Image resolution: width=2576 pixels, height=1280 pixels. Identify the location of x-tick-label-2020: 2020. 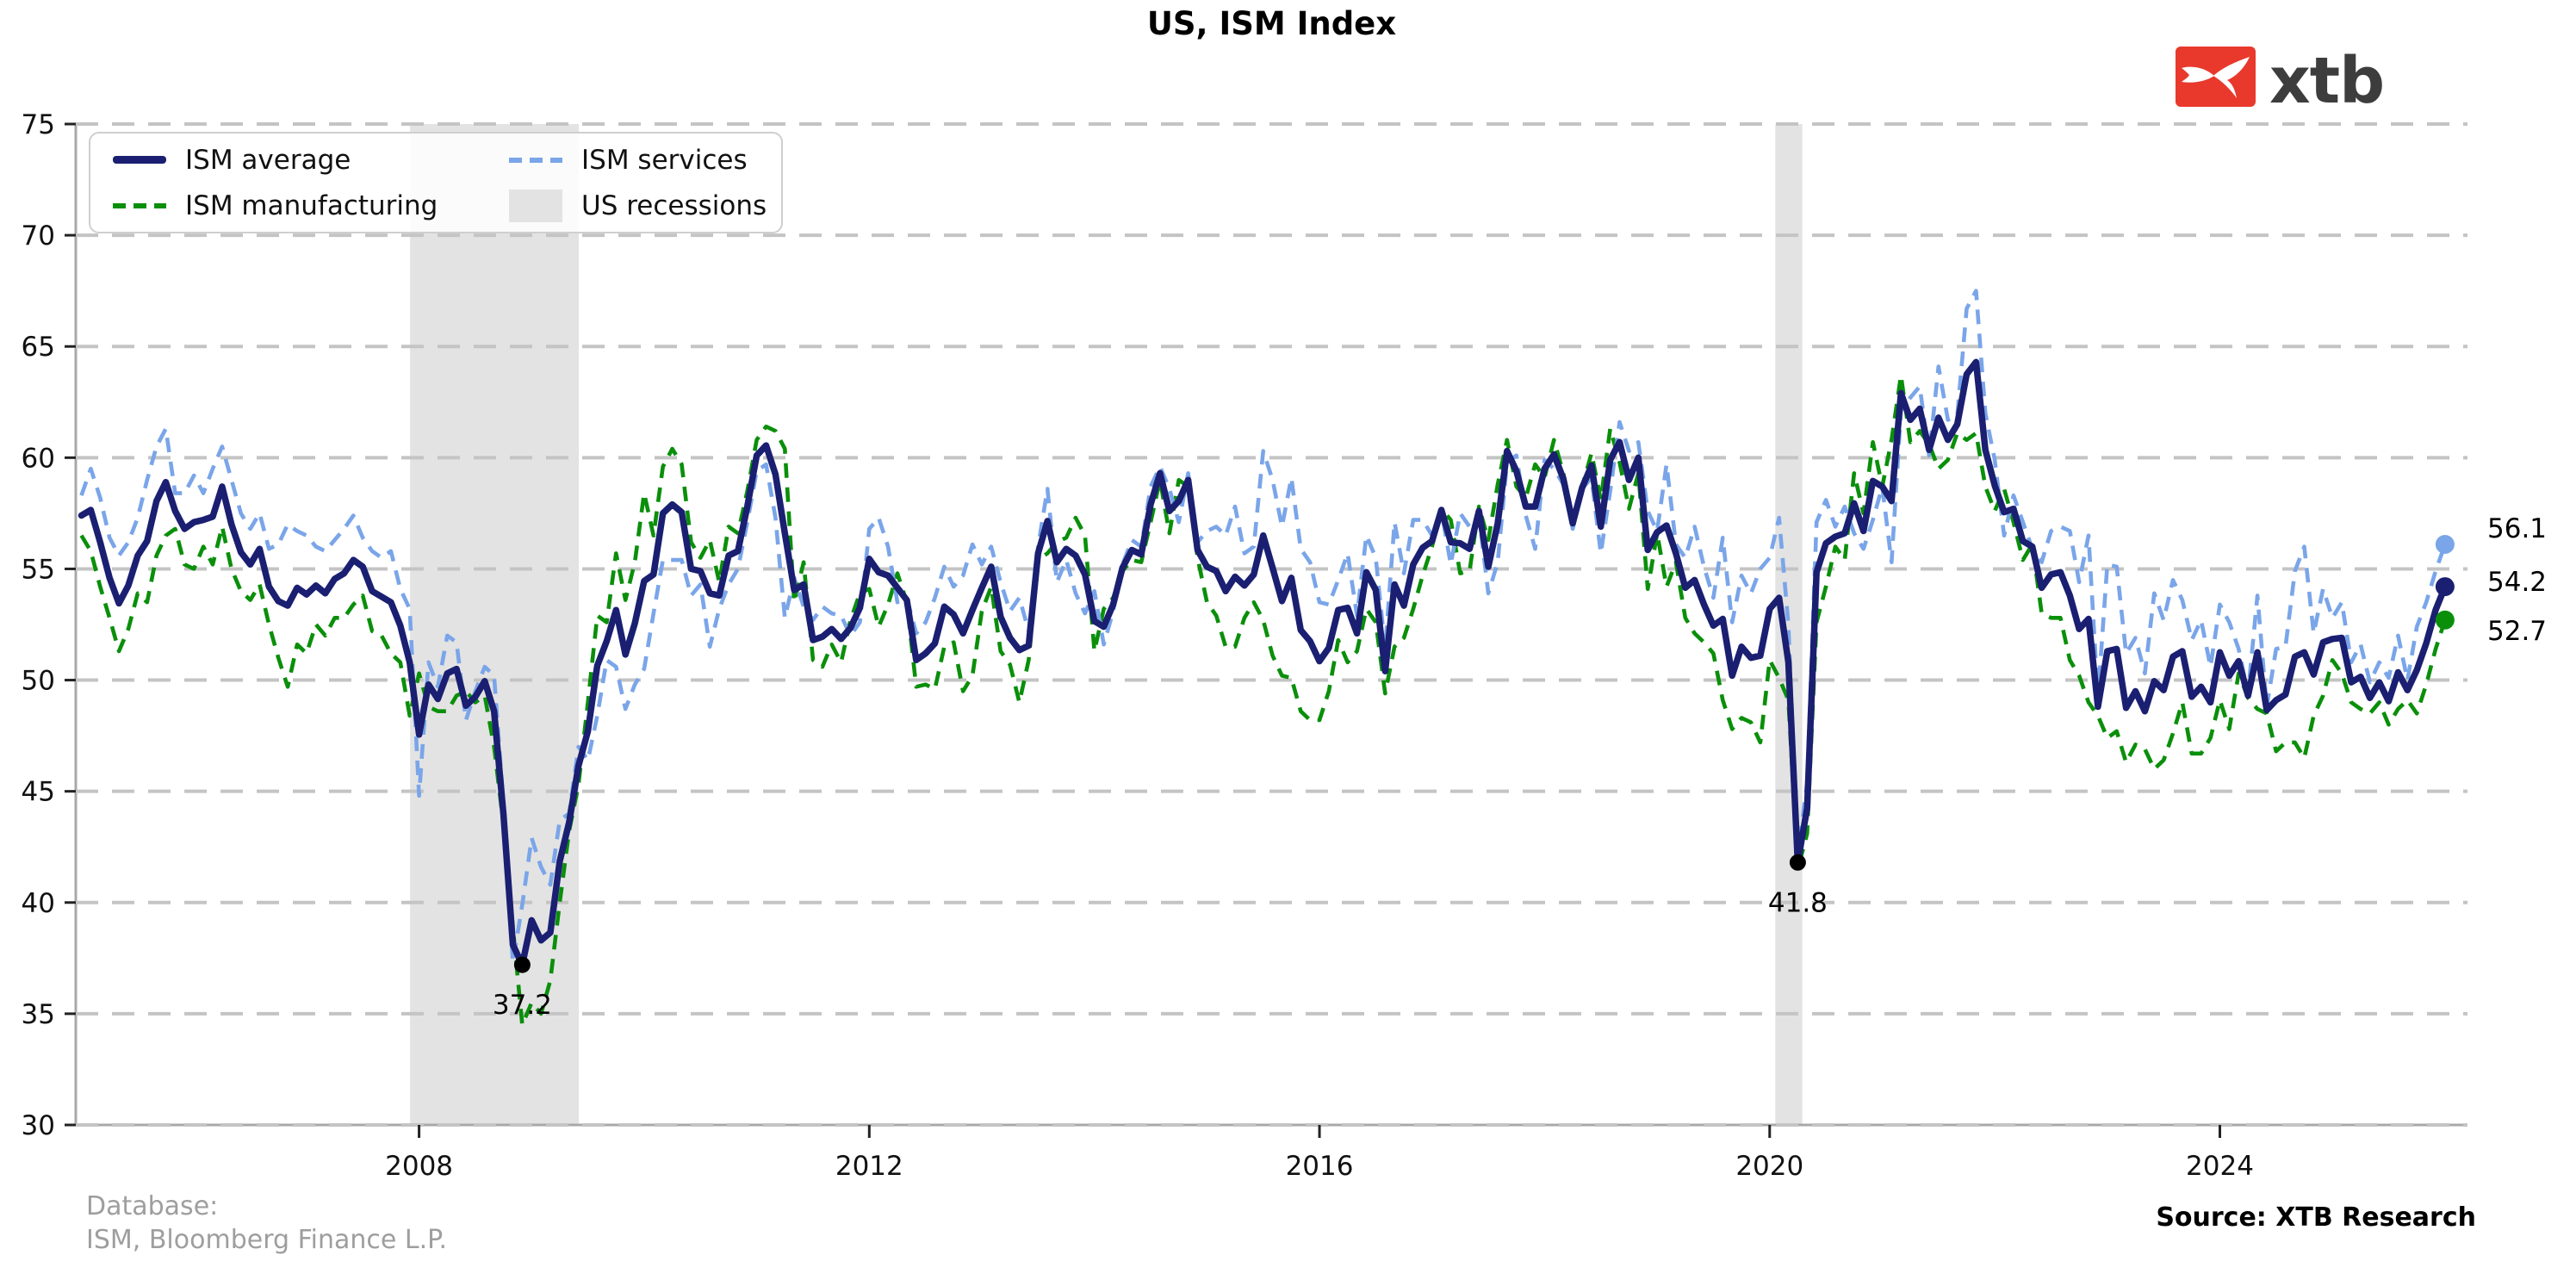
(1769, 1166).